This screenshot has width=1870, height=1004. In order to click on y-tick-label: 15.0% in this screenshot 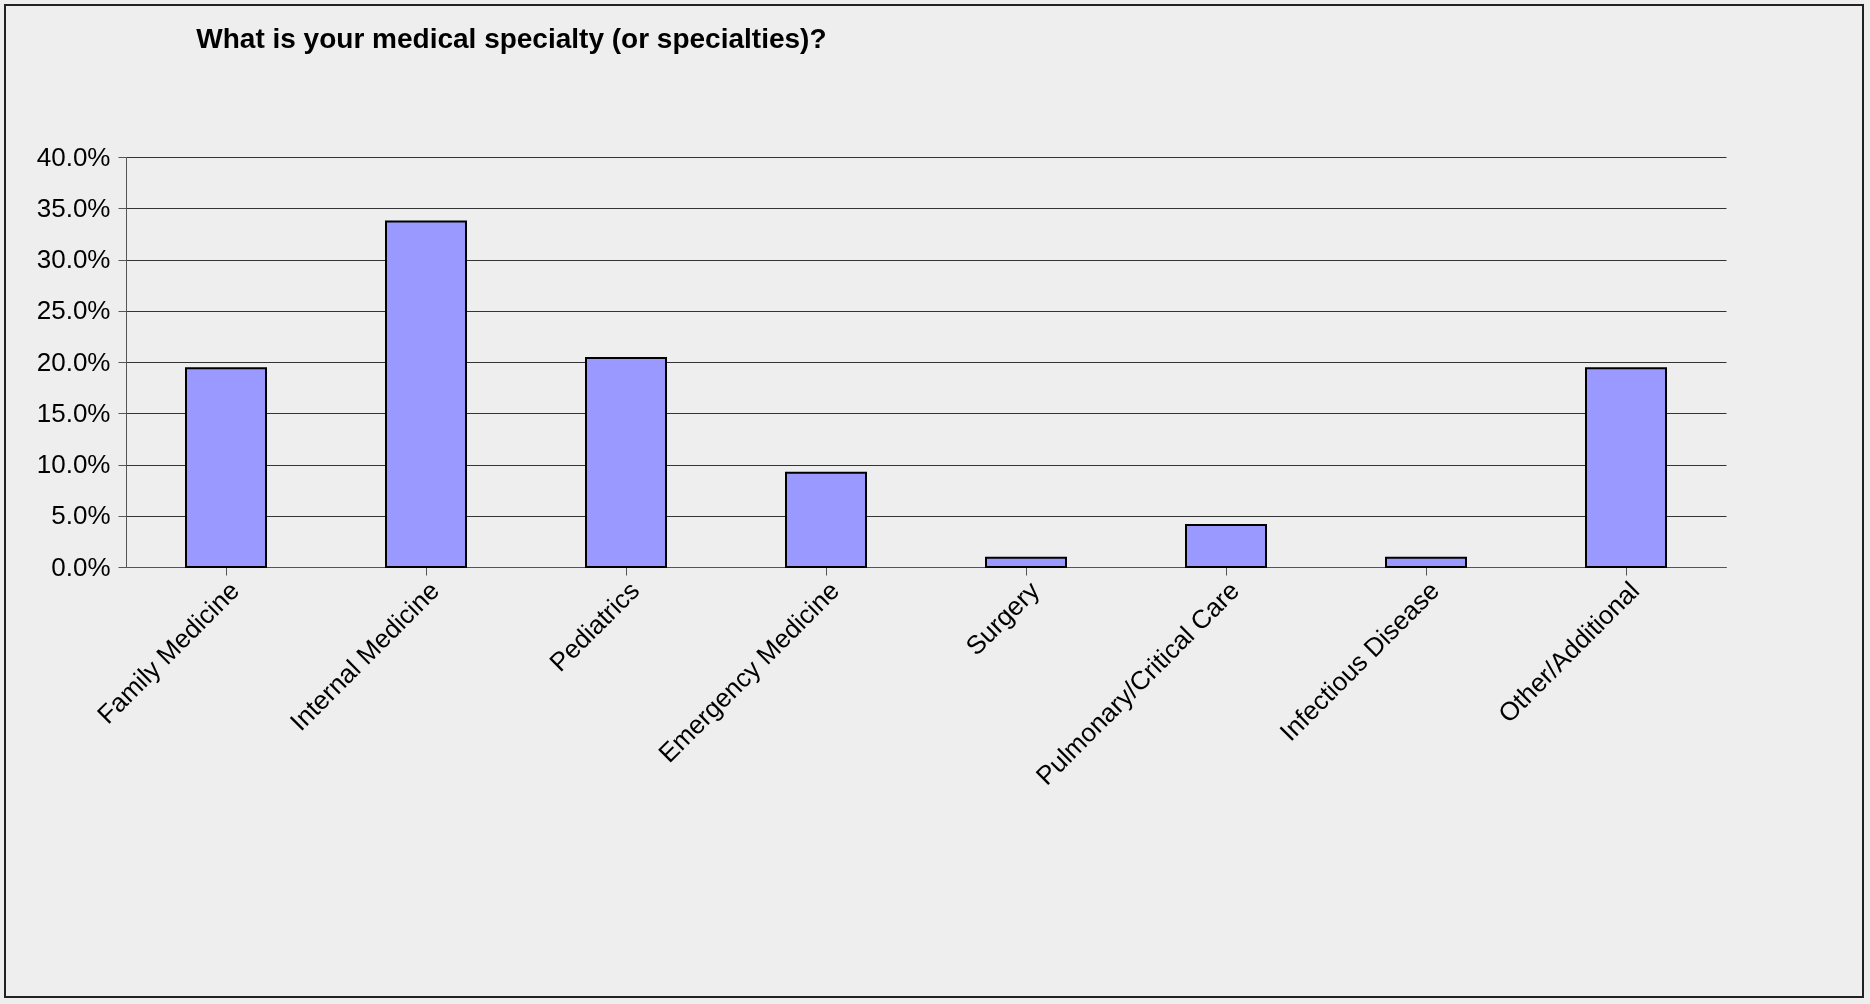, I will do `click(73, 412)`.